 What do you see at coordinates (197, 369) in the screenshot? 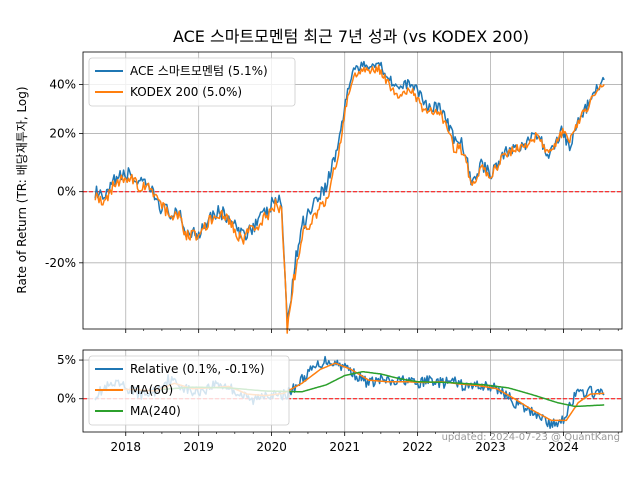
I see `legend-label: Relative (0.1%, -0.1%)` at bounding box center [197, 369].